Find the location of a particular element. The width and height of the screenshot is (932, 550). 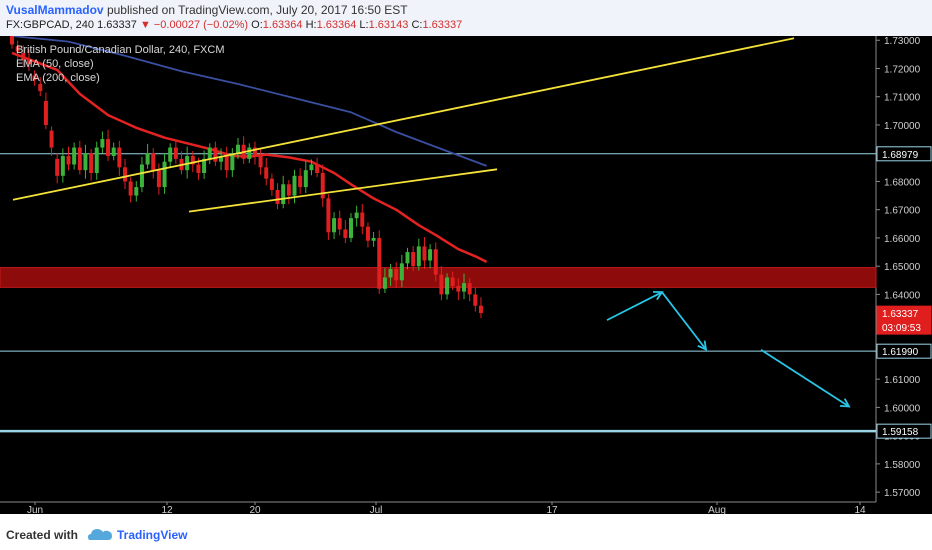

countdown-label-box is located at coordinates (904, 327).